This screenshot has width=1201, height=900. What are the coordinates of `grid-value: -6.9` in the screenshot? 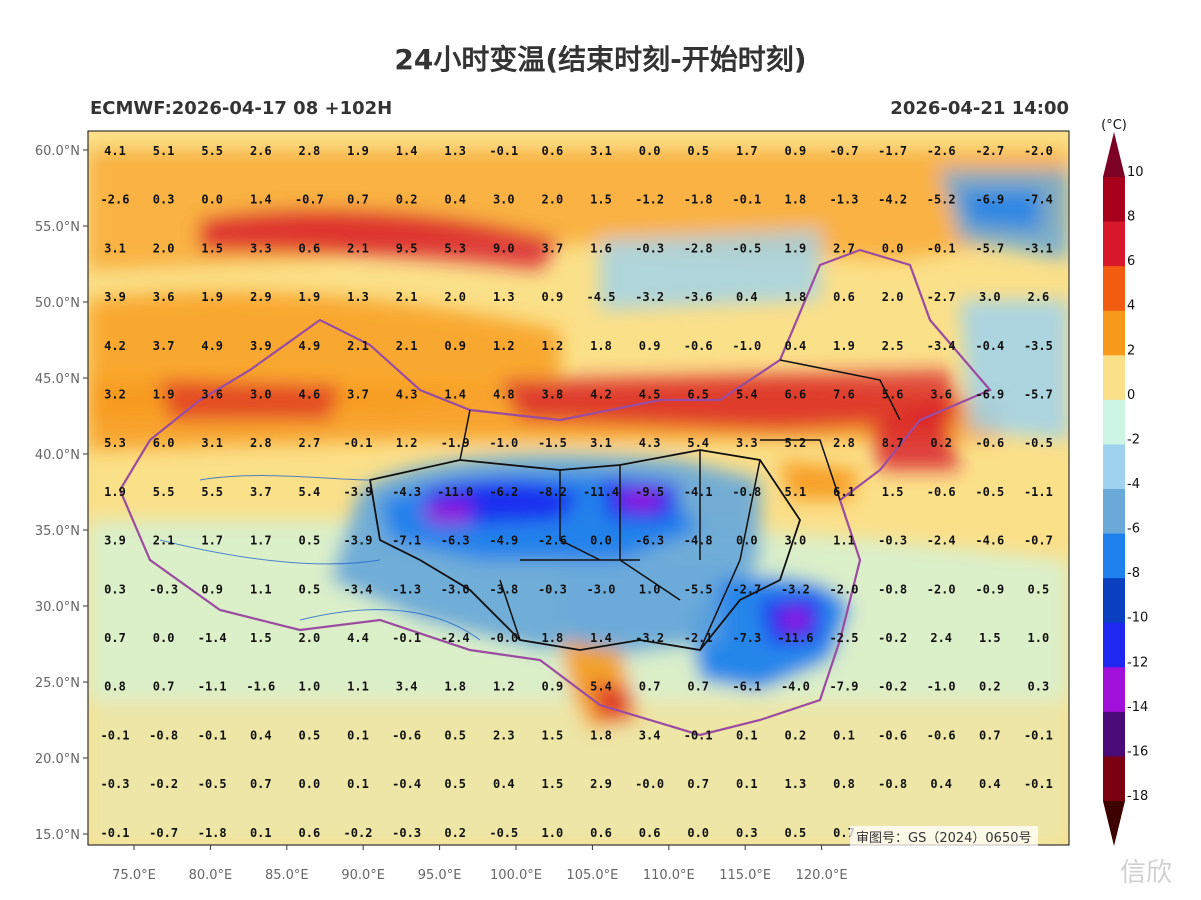 It's located at (989, 200).